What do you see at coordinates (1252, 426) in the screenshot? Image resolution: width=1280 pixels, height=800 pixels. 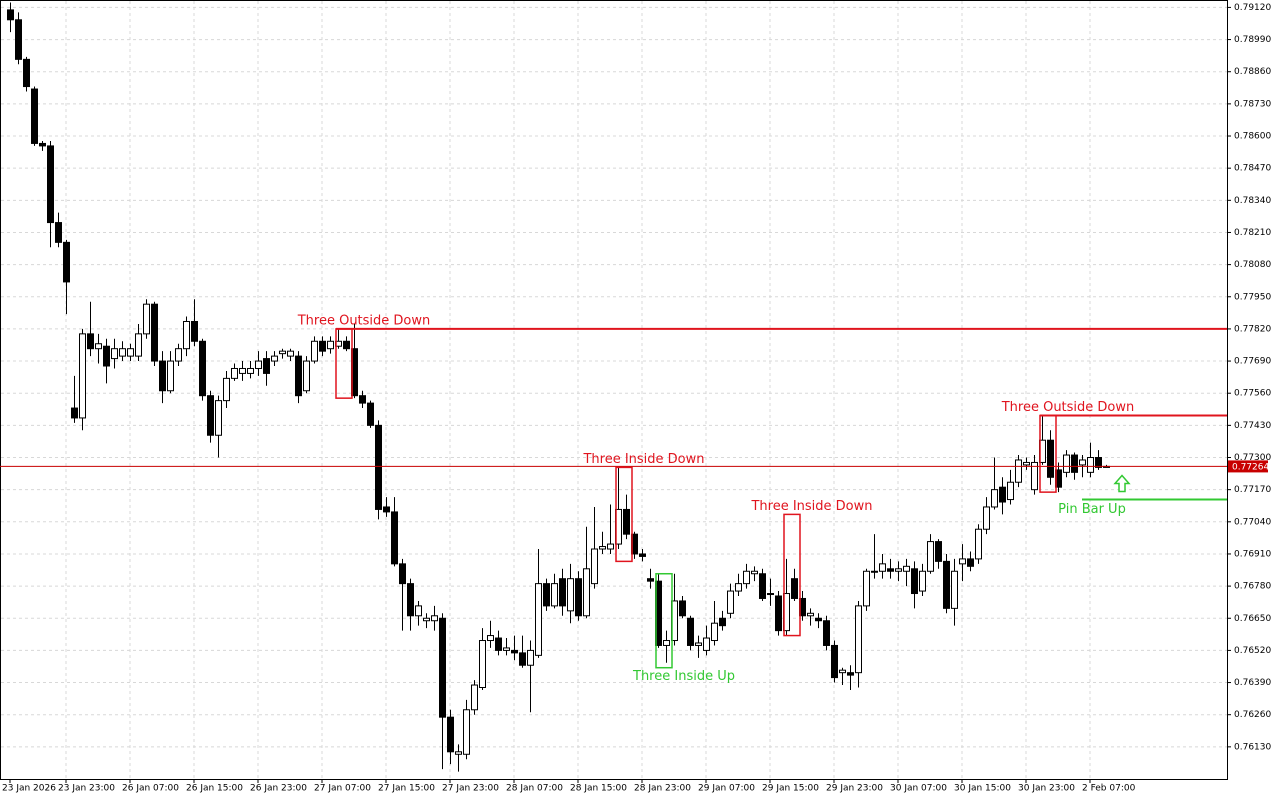 I see `y-tick-label: 0.77430` at bounding box center [1252, 426].